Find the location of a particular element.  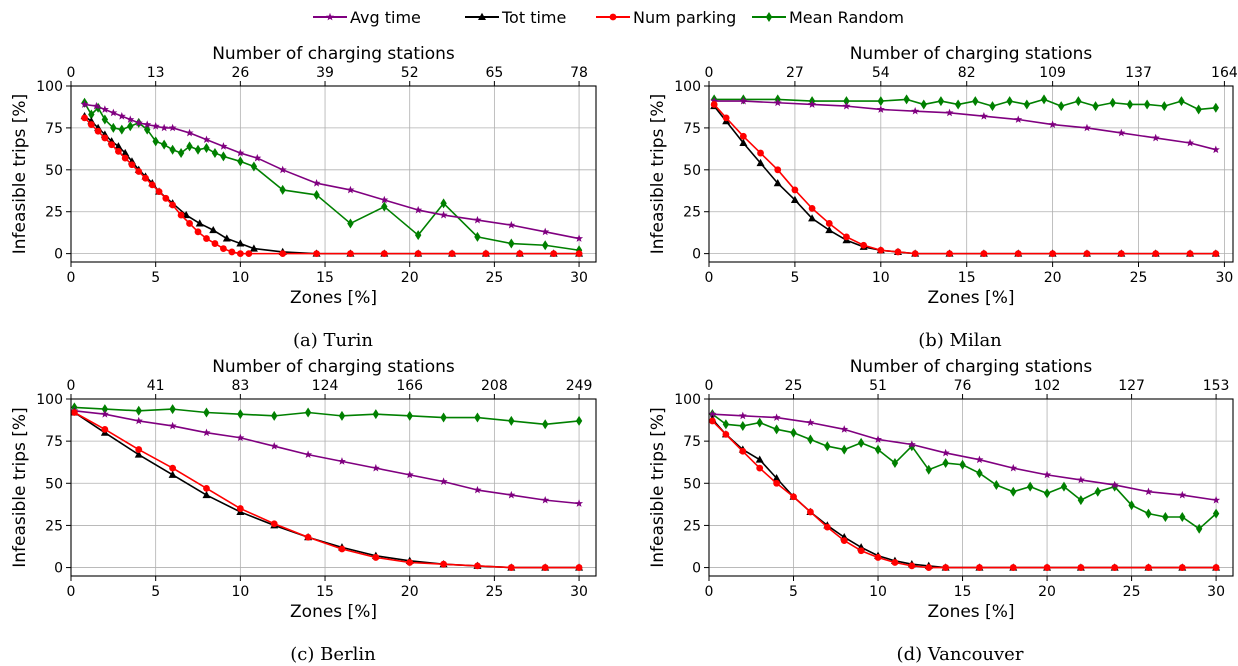

legend-mean-random-marker is located at coordinates (769, 17).